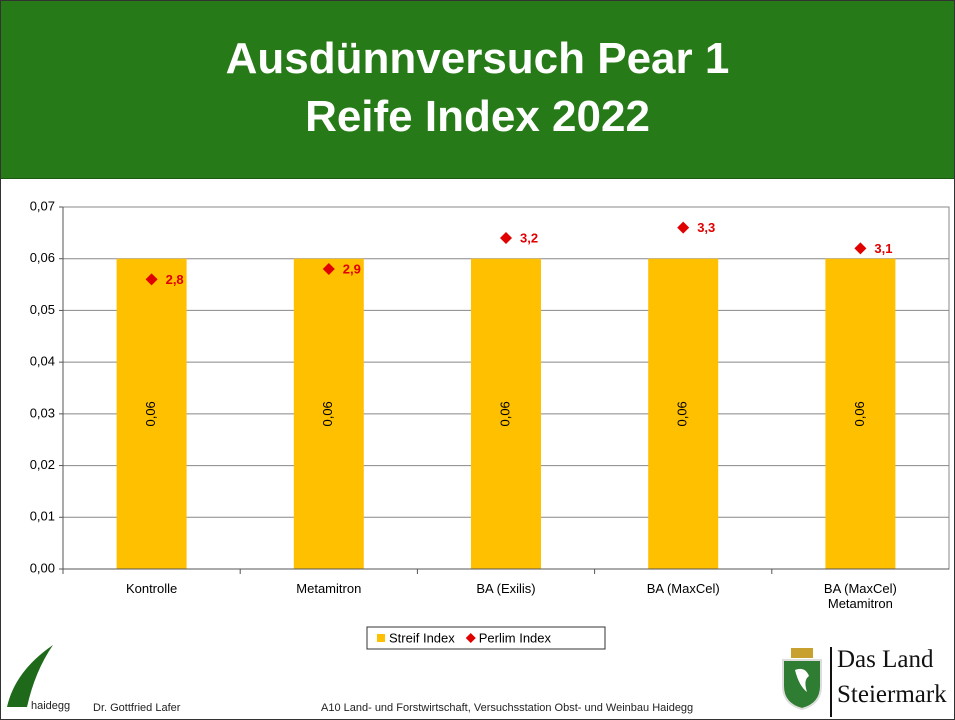 The width and height of the screenshot is (955, 720). I want to click on x-tick-label: Metamitron, so click(329, 588).